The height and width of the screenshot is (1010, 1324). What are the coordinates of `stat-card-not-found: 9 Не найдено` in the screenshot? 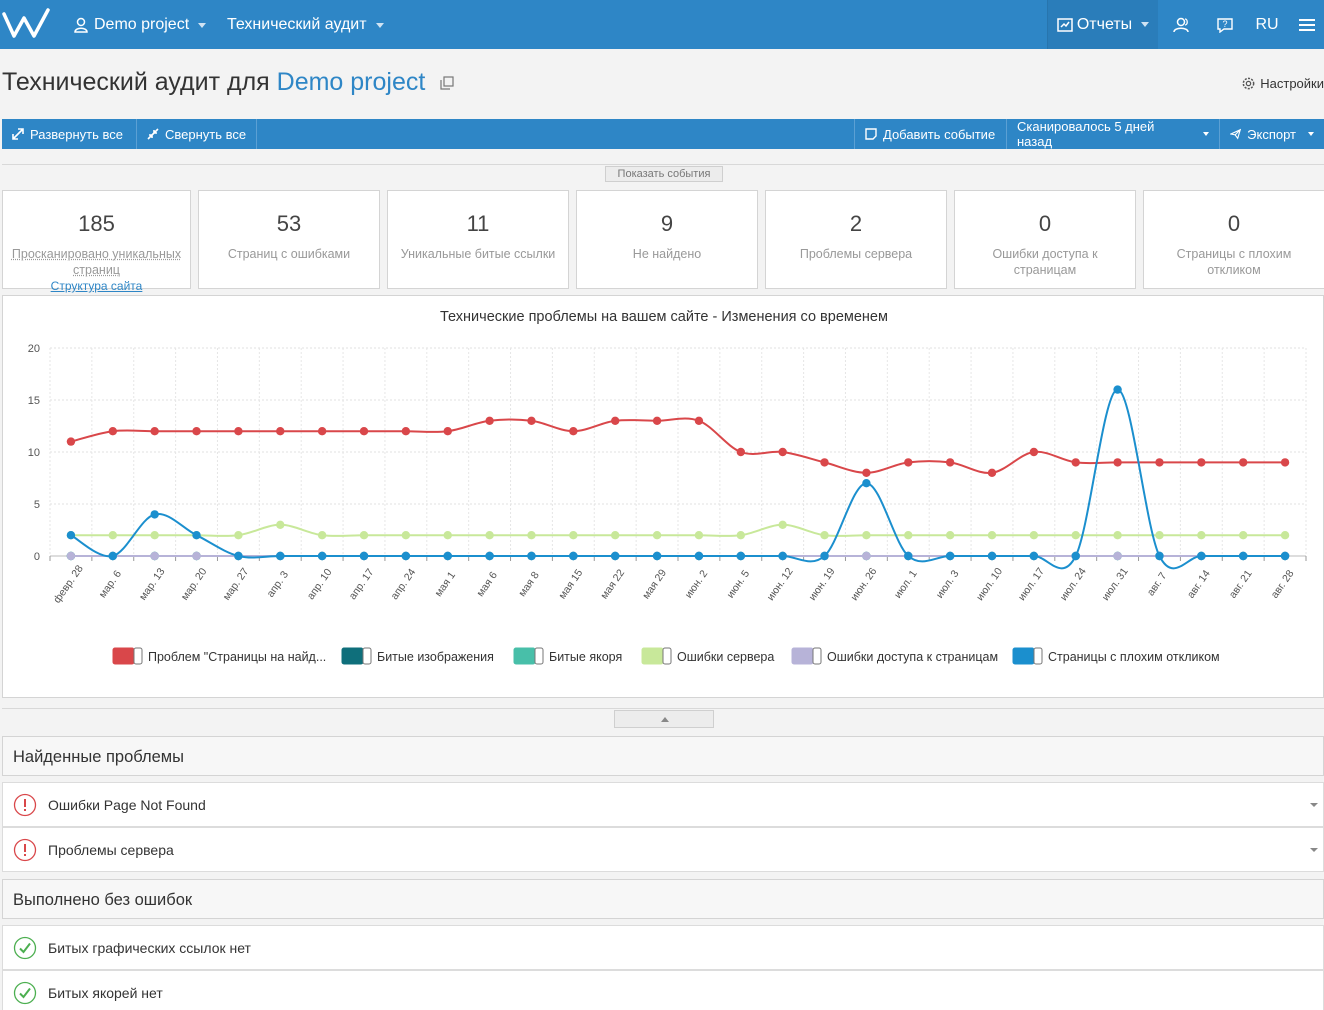 It's located at (667, 239).